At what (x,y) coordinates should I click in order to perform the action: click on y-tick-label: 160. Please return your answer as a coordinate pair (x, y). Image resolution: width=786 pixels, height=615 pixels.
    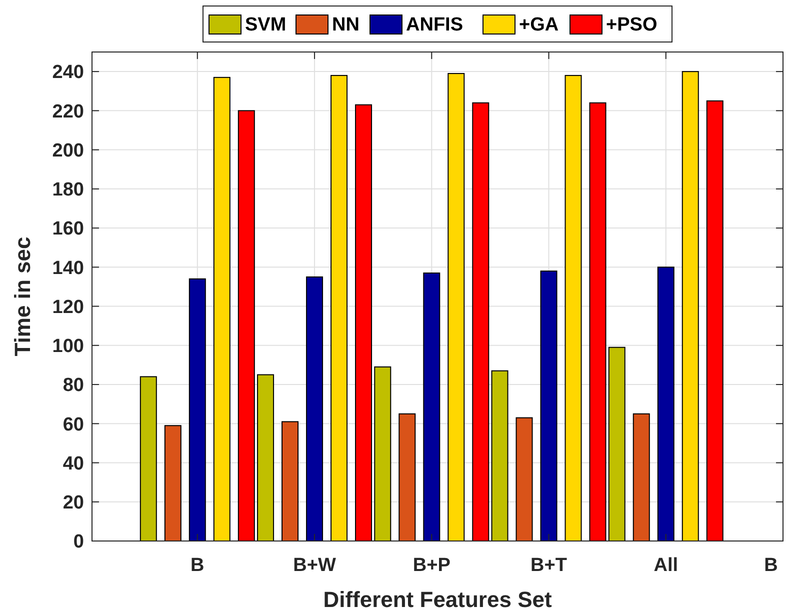
    Looking at the image, I should click on (68, 229).